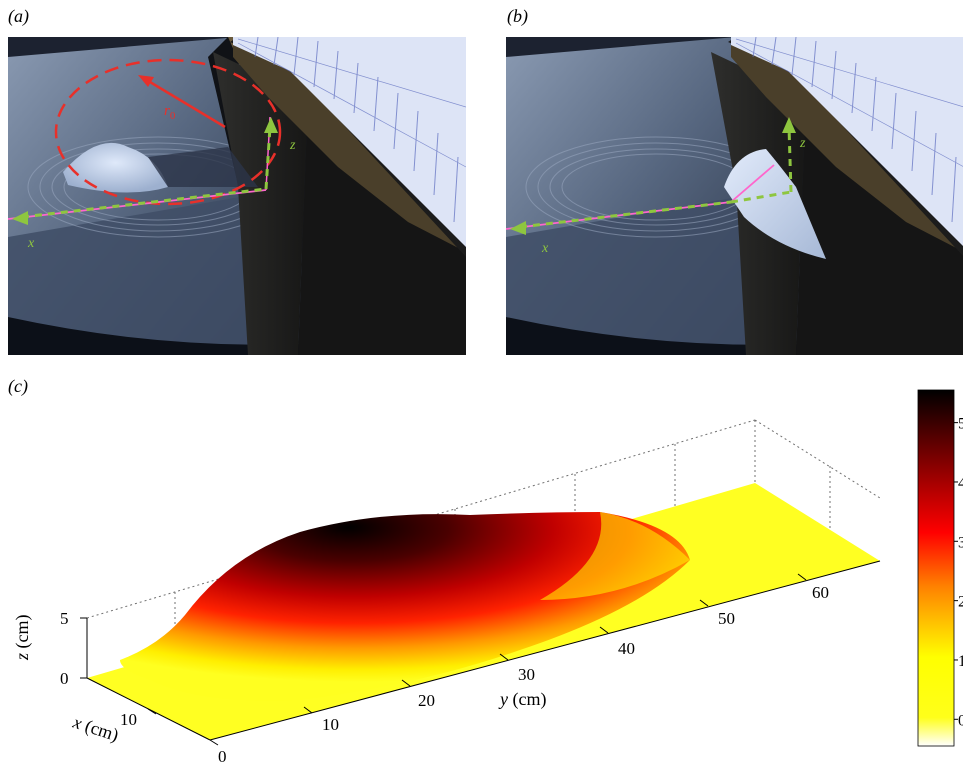 Image resolution: width=963 pixels, height=762 pixels. What do you see at coordinates (522, 699) in the screenshot?
I see `y-axis-label: y (cm)` at bounding box center [522, 699].